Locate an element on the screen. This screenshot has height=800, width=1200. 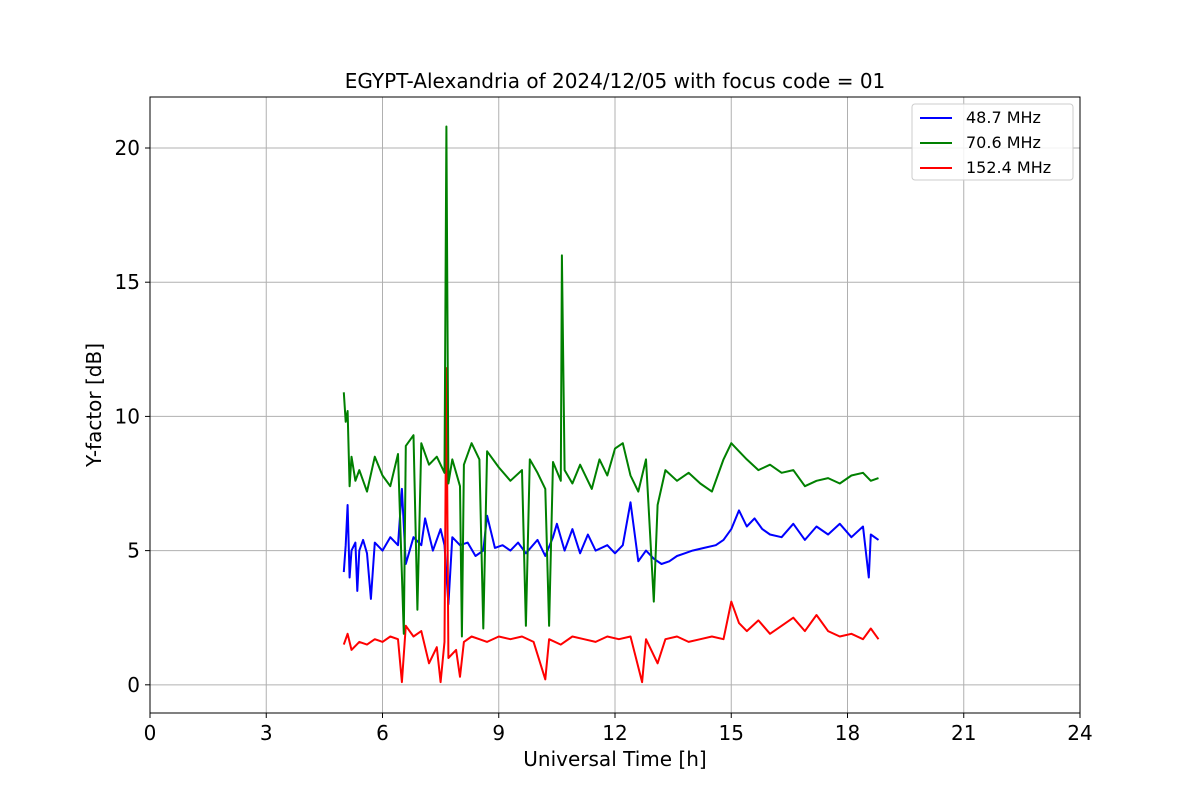
y-tick-label: 10 is located at coordinates (127, 416).